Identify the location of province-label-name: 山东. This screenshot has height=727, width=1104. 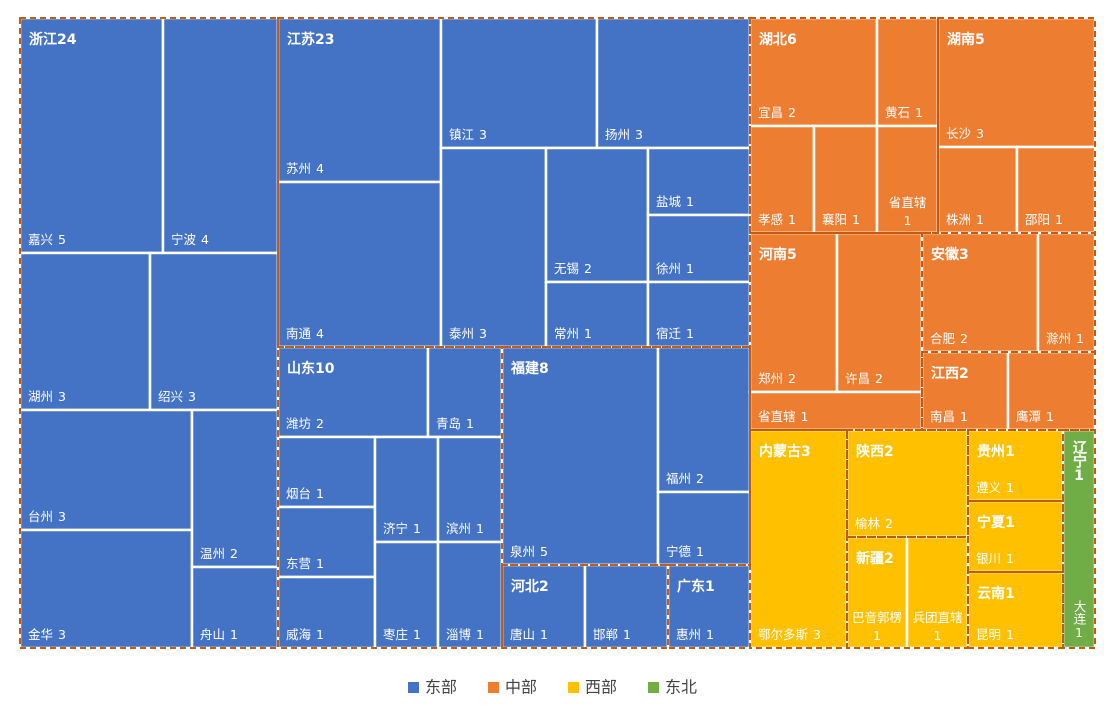
(301, 368).